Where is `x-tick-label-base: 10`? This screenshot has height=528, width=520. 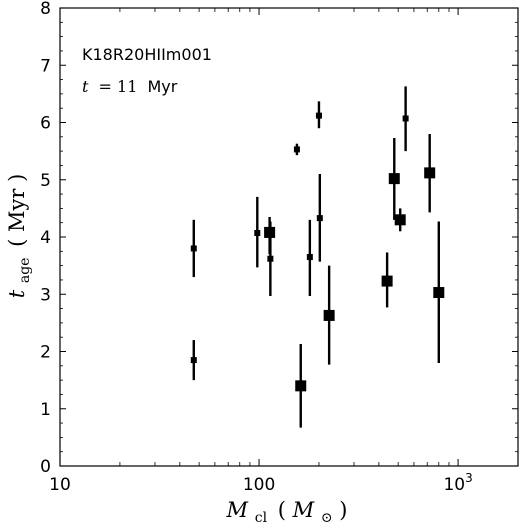 x-tick-label-base: 10 is located at coordinates (454, 485).